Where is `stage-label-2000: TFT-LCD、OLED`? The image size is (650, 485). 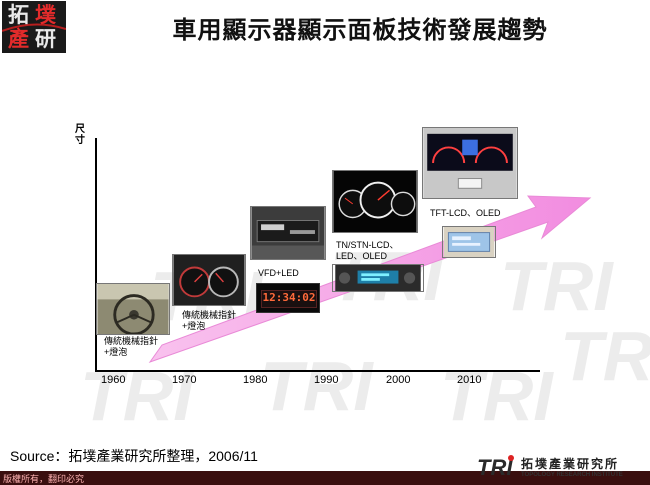
stage-label-2000: TFT-LCD、OLED is located at coordinates (465, 213).